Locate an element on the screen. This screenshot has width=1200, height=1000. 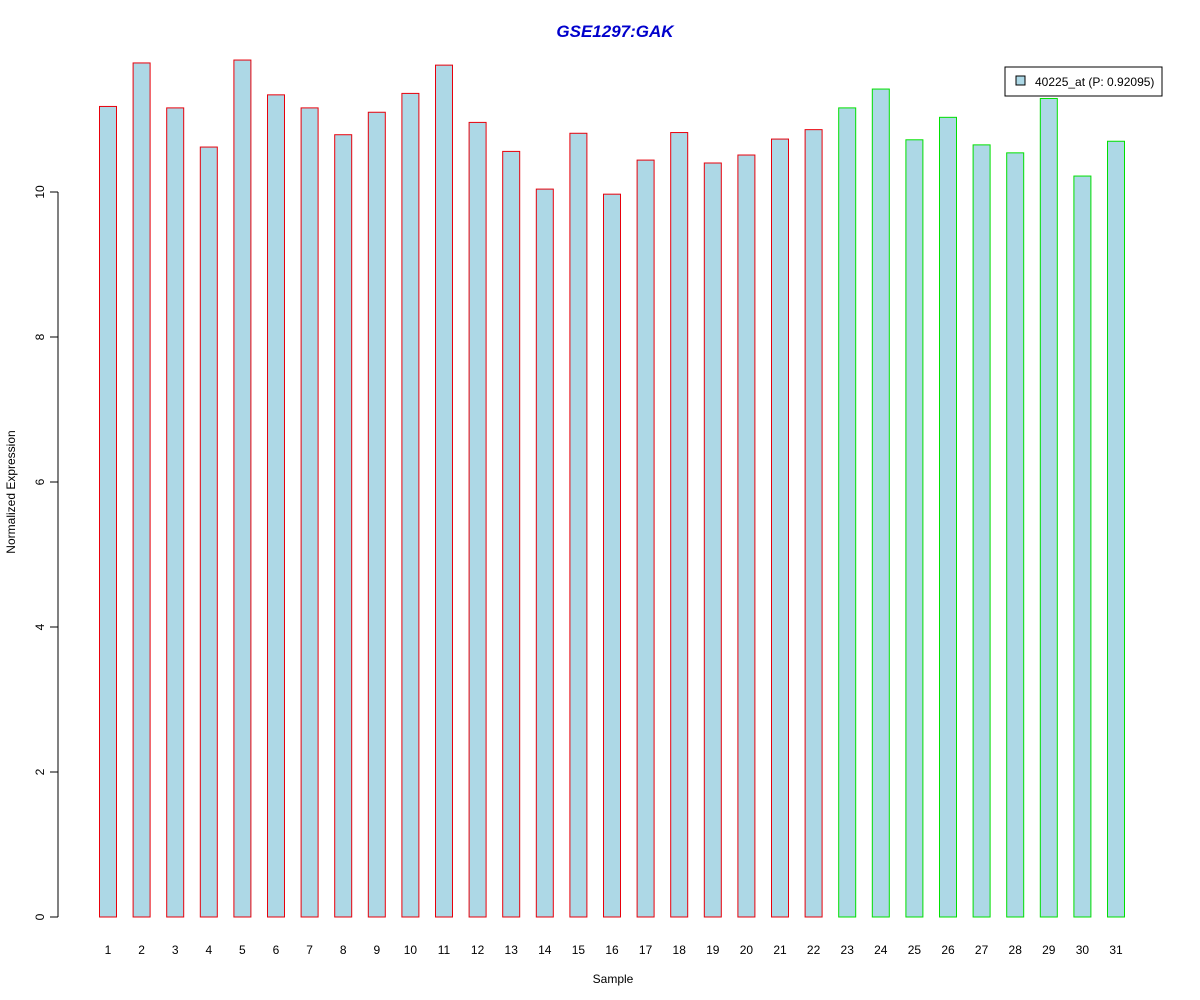
x-tick-label: 30 is located at coordinates (1083, 950).